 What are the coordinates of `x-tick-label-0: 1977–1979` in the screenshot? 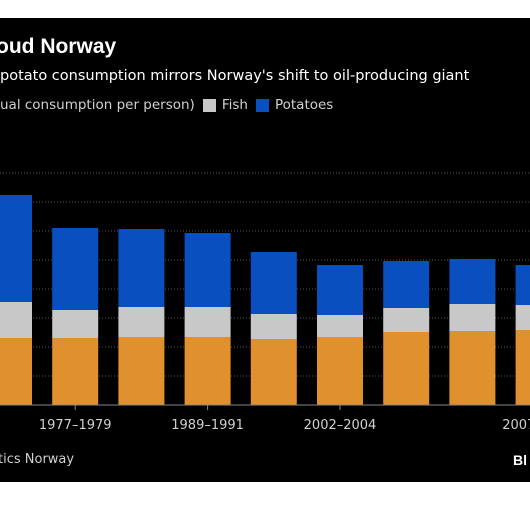 It's located at (75, 425).